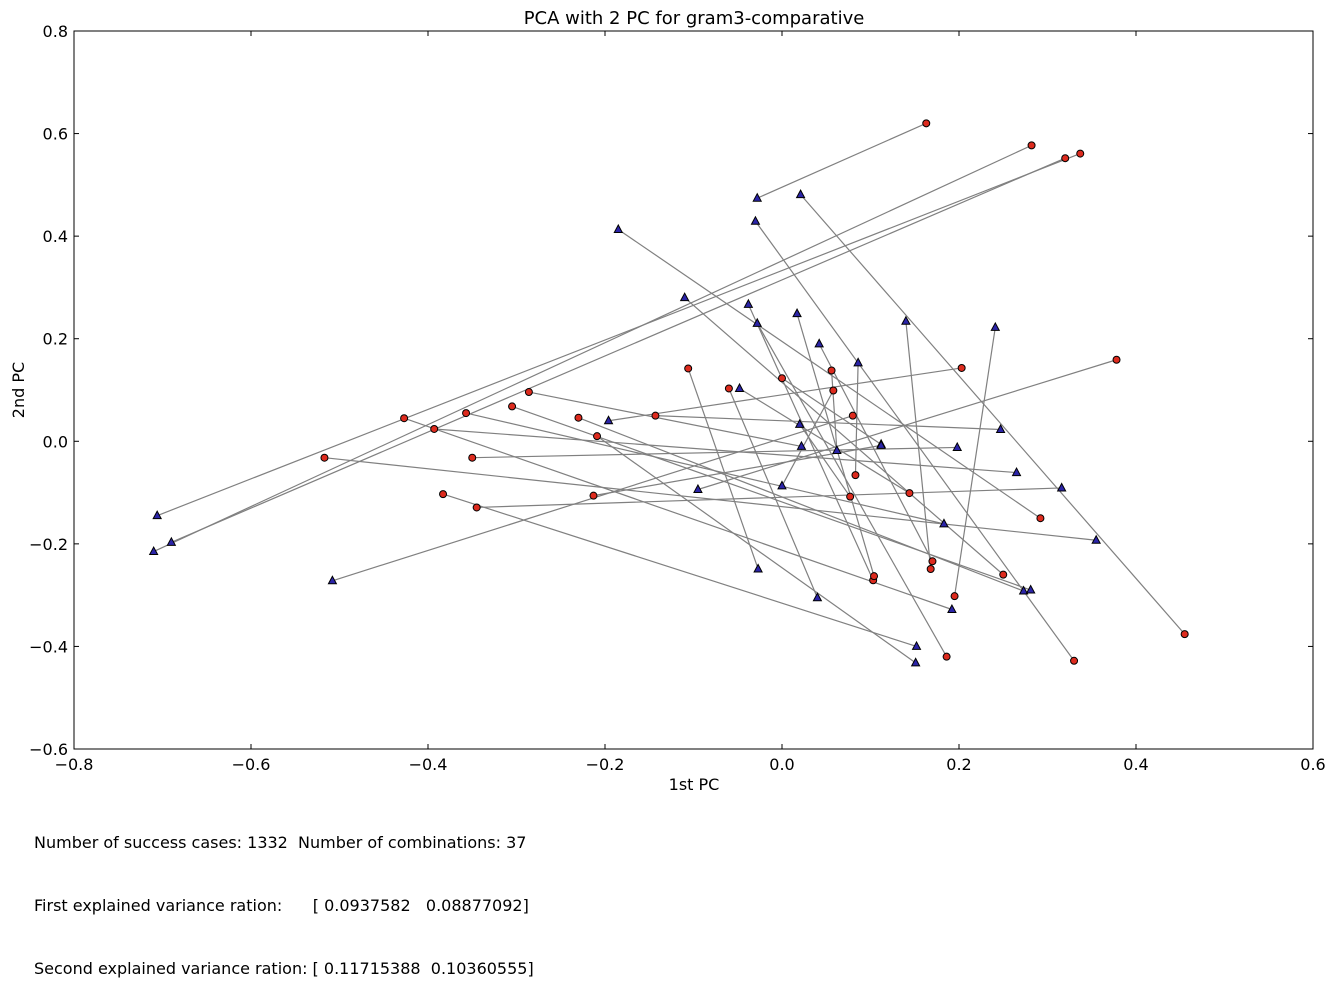  What do you see at coordinates (781, 764) in the screenshot?
I see `x-tick-label: 0.0` at bounding box center [781, 764].